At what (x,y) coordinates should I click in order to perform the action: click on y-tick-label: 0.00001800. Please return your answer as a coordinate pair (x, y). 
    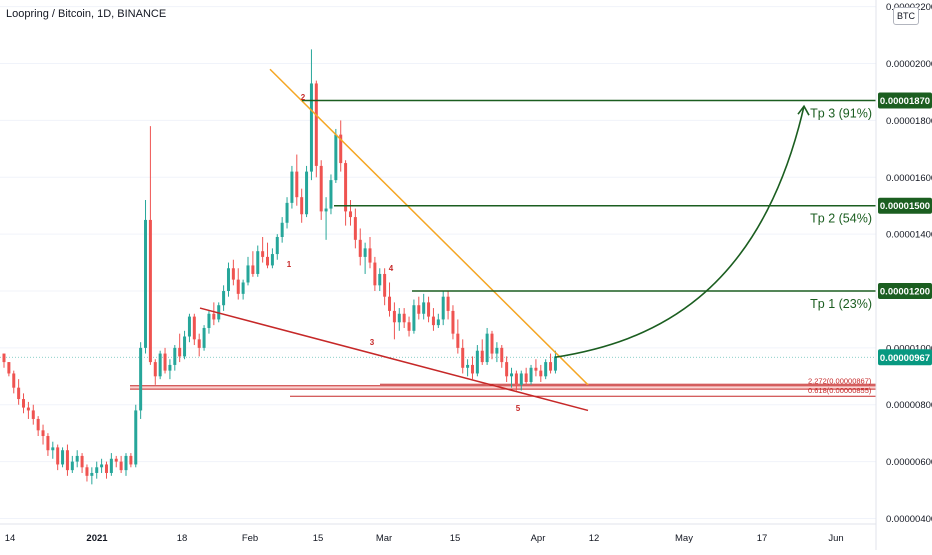
    Looking at the image, I should click on (909, 121).